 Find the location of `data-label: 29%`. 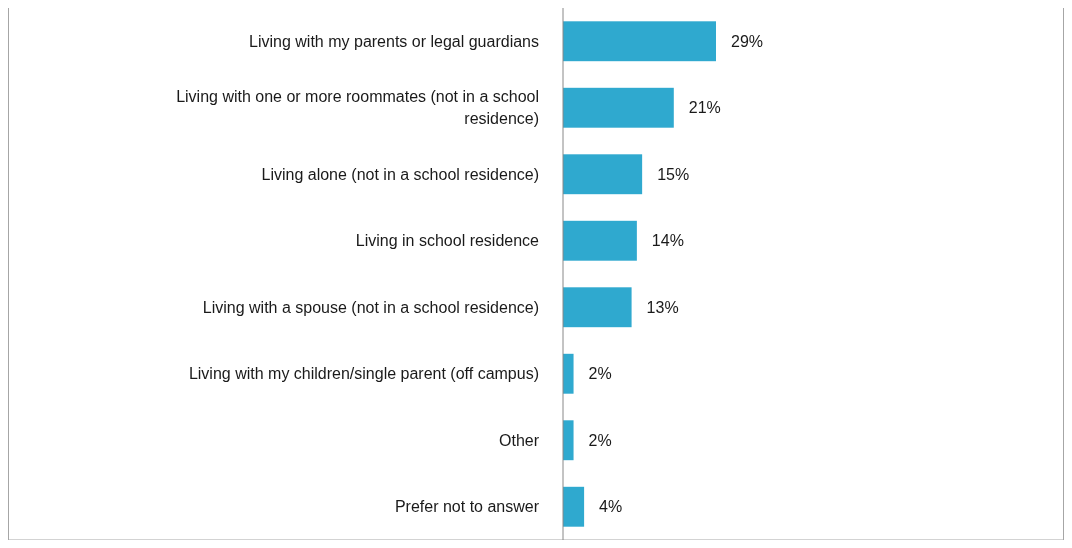

data-label: 29% is located at coordinates (747, 41).